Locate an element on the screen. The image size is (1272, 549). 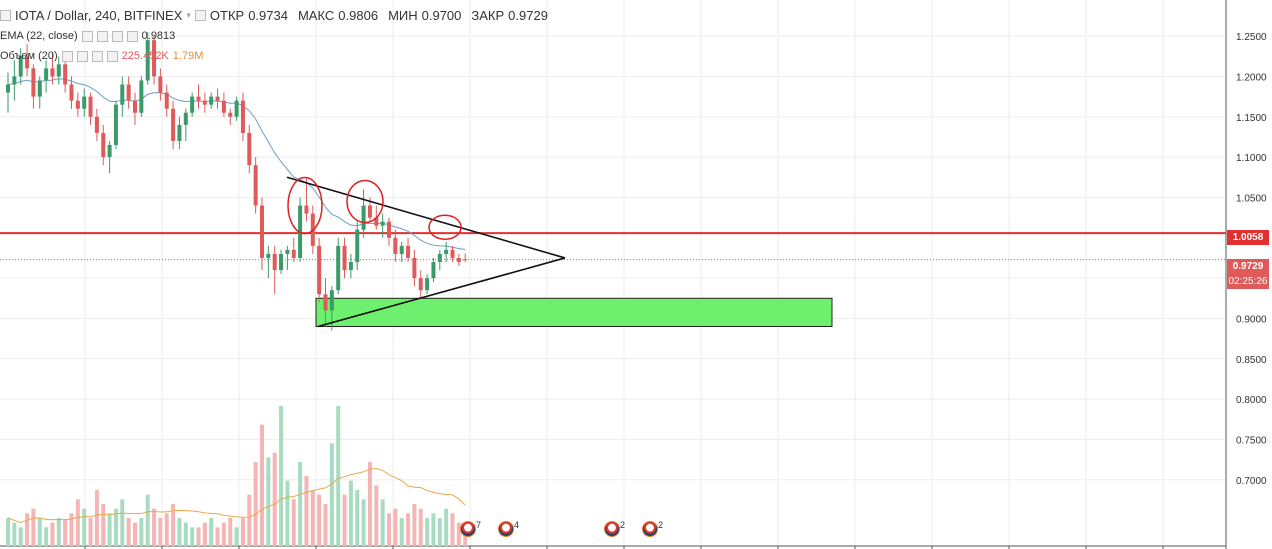
close-label: ЗАКР is located at coordinates (488, 15).